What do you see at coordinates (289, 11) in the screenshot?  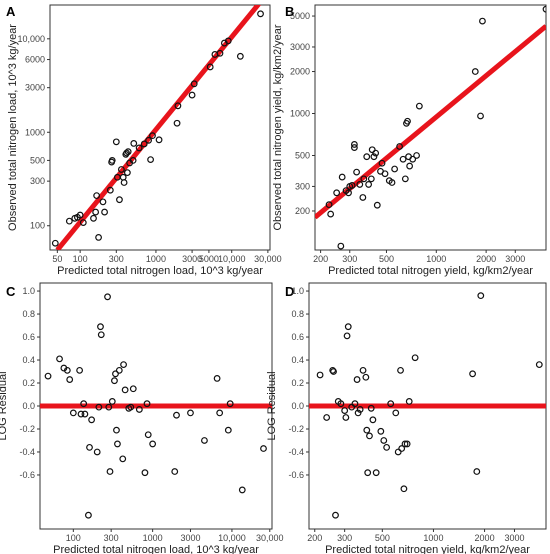 I see `panel-letter-b: B` at bounding box center [289, 11].